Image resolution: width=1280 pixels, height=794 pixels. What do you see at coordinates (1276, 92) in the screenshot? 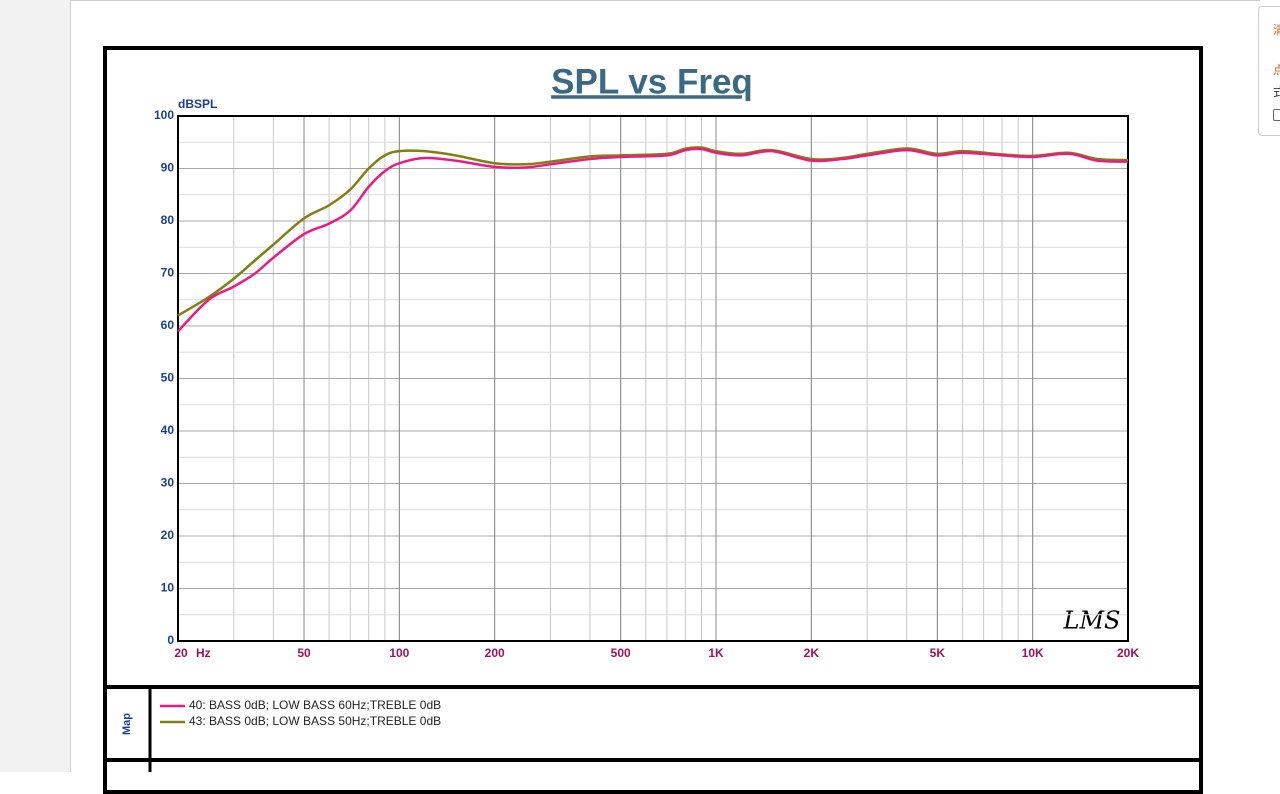
I see `side-text: 式` at bounding box center [1276, 92].